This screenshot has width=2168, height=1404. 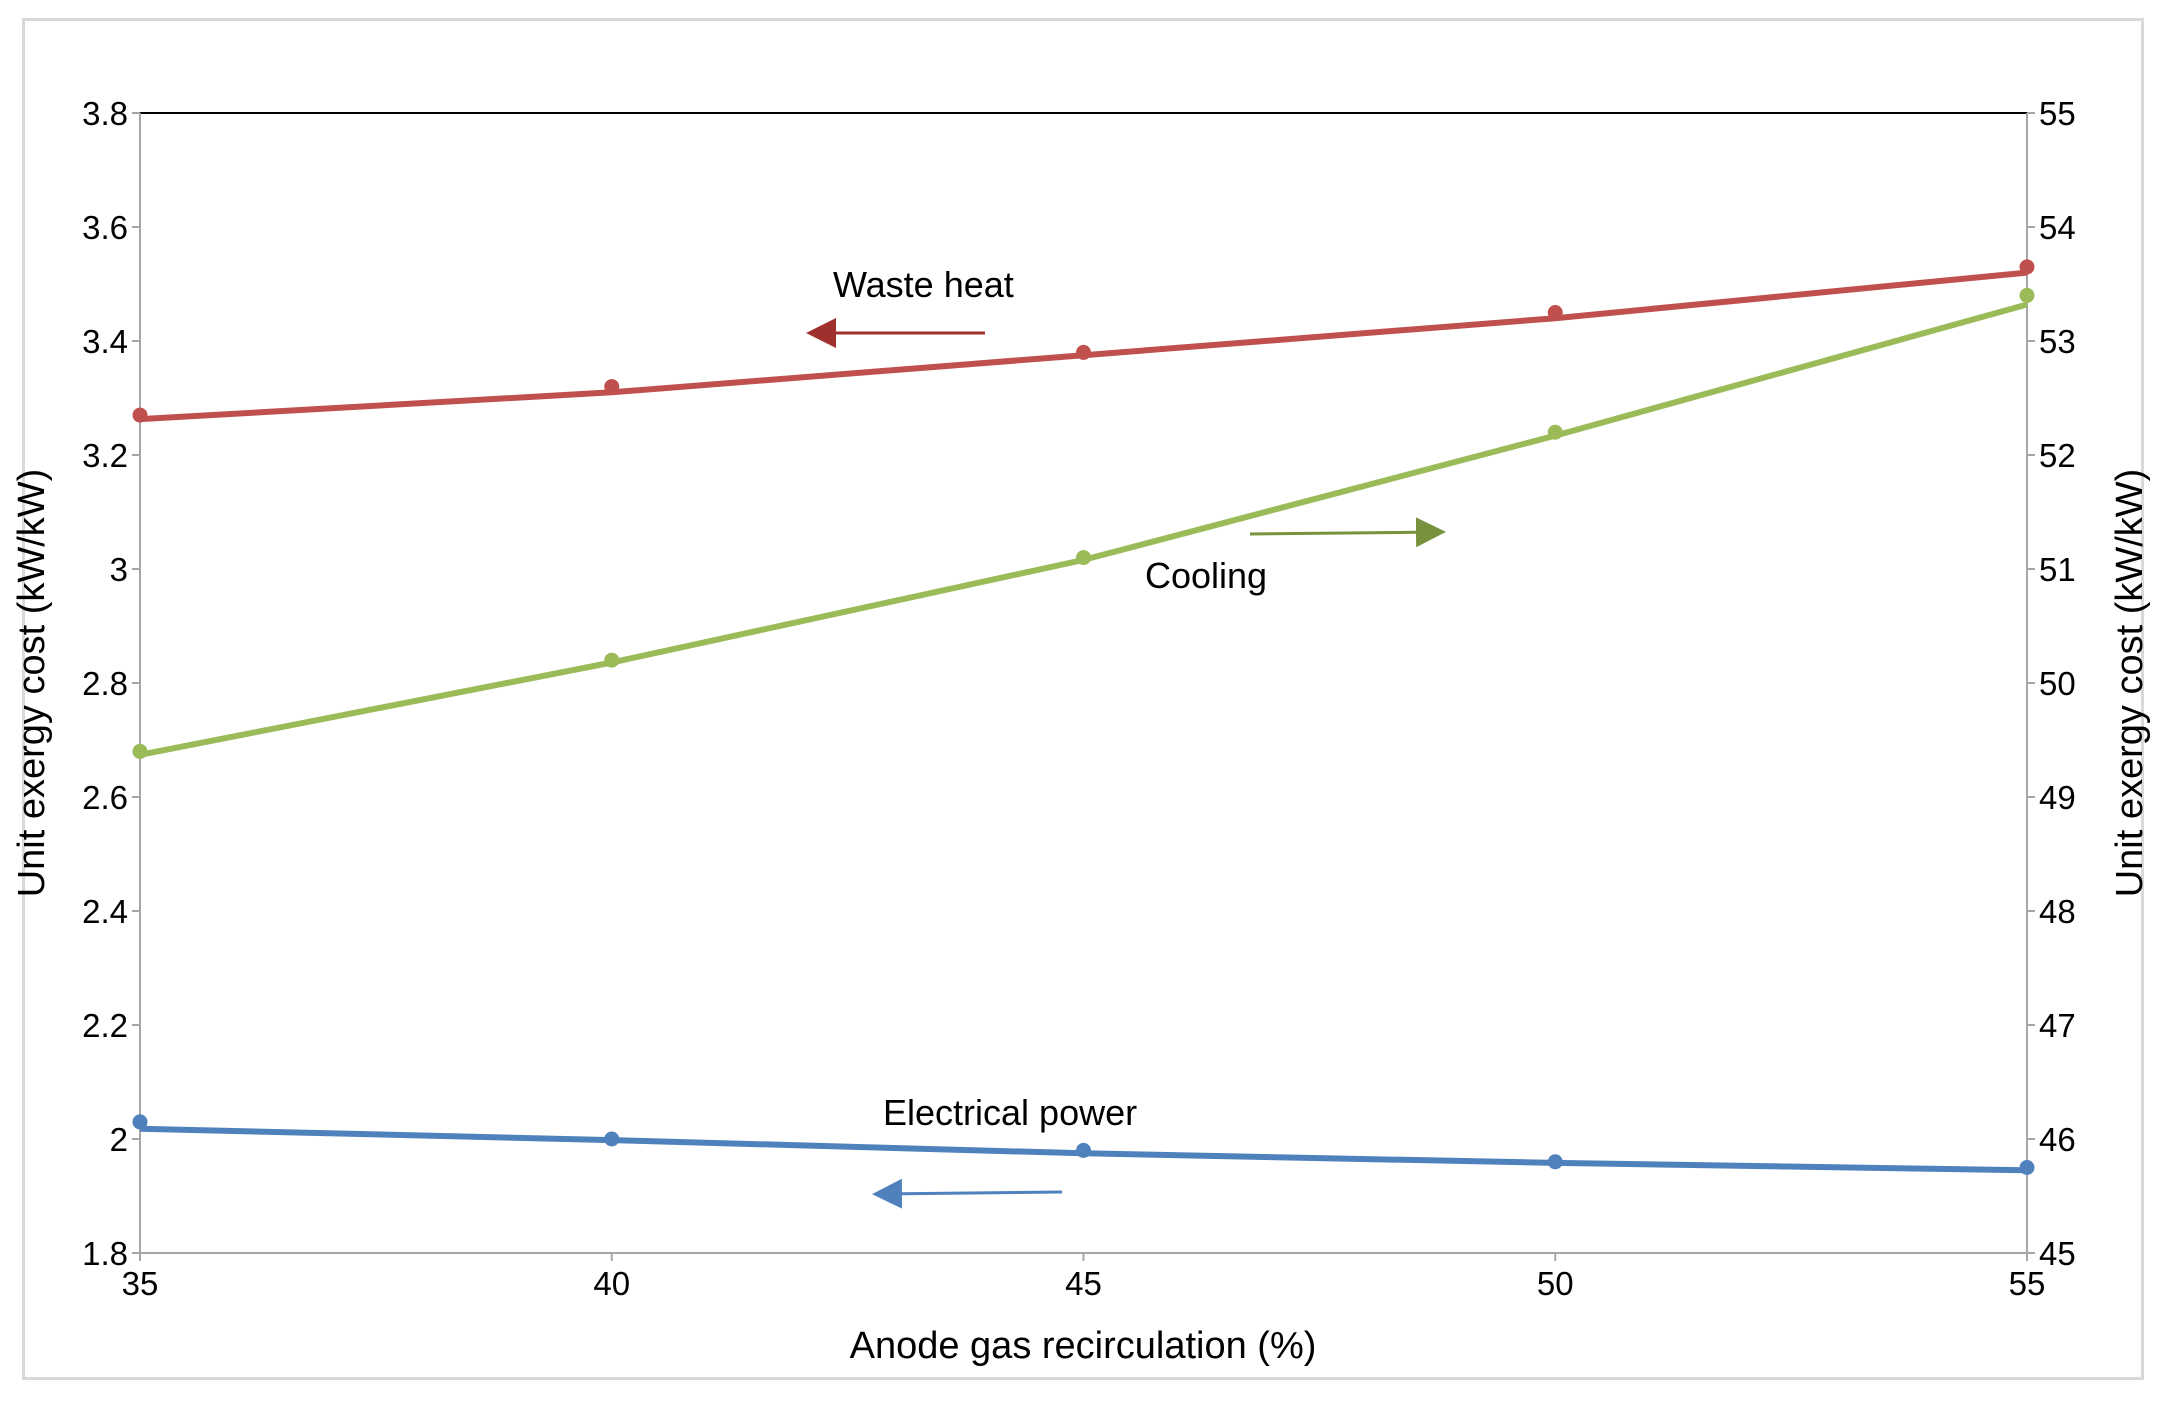 What do you see at coordinates (105, 341) in the screenshot?
I see `left-tick-label: 3.4` at bounding box center [105, 341].